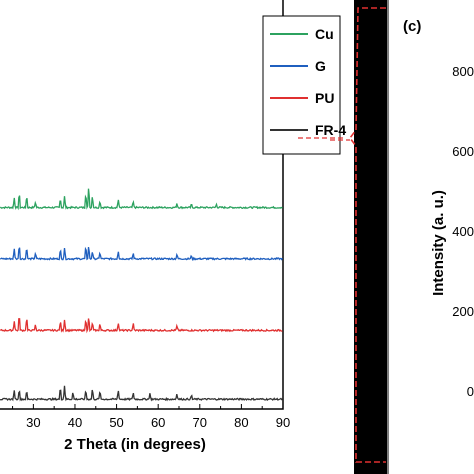  What do you see at coordinates (324, 139) in the screenshot?
I see `zoom-connector` at bounding box center [324, 139].